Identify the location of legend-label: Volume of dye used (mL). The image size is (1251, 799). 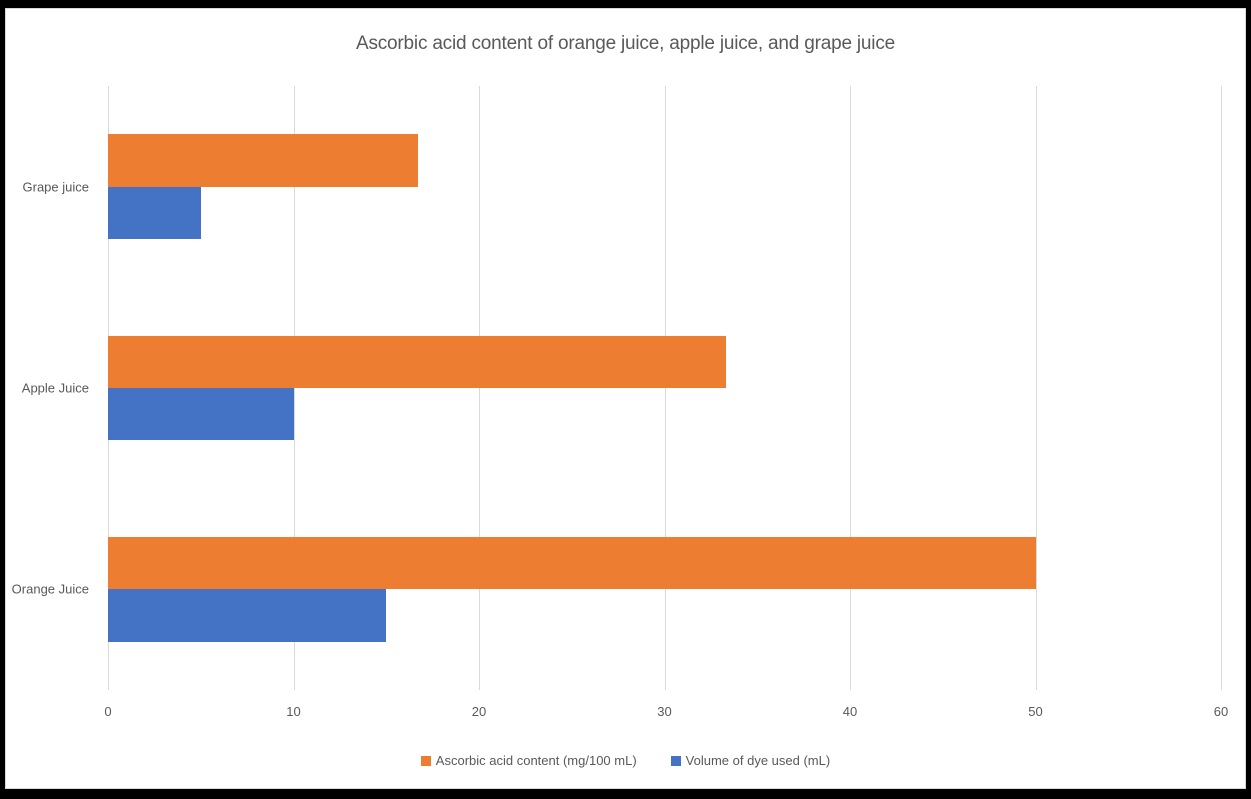
(758, 760).